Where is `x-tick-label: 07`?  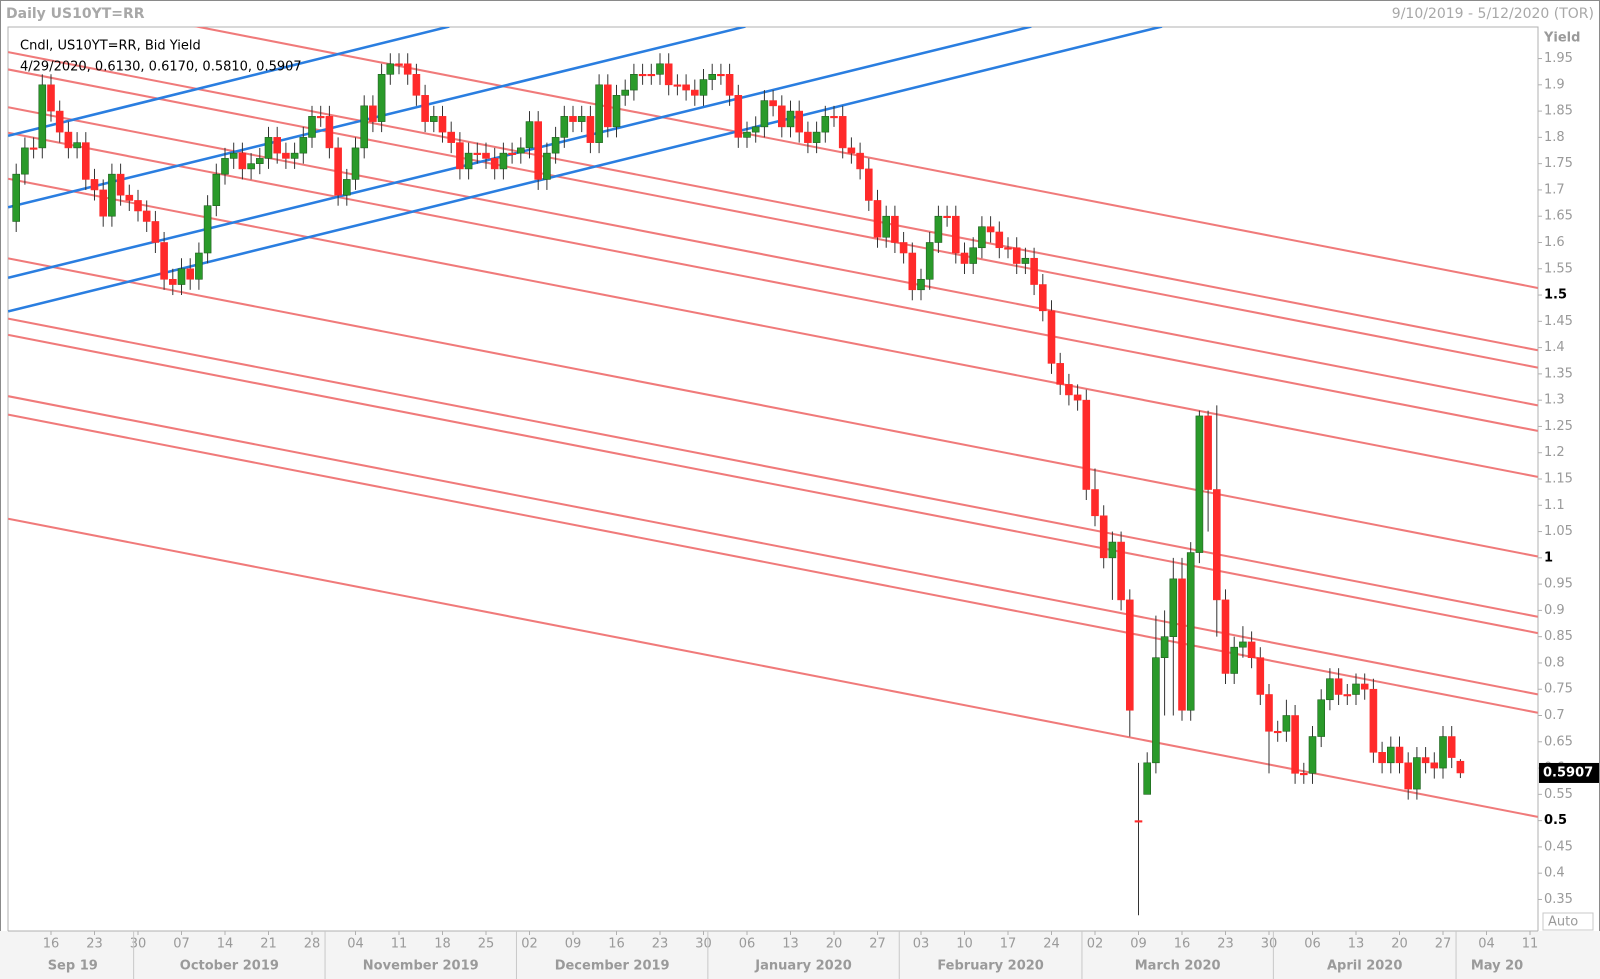
x-tick-label: 07 is located at coordinates (181, 944).